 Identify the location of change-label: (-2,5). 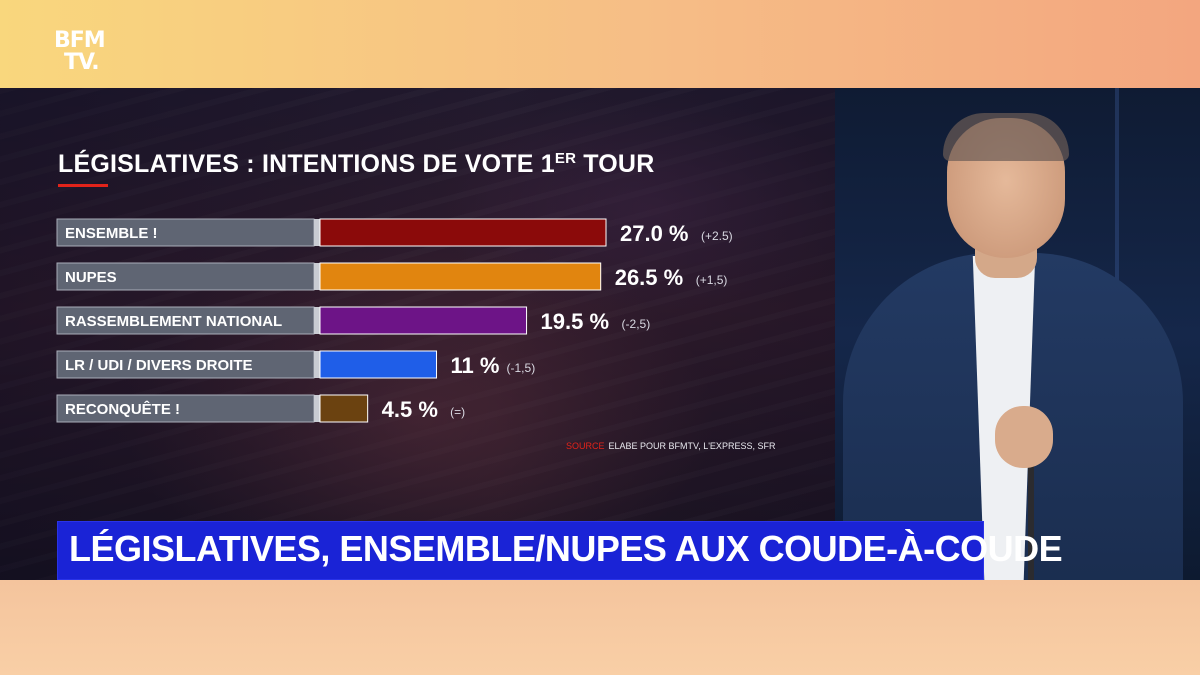
(636, 324).